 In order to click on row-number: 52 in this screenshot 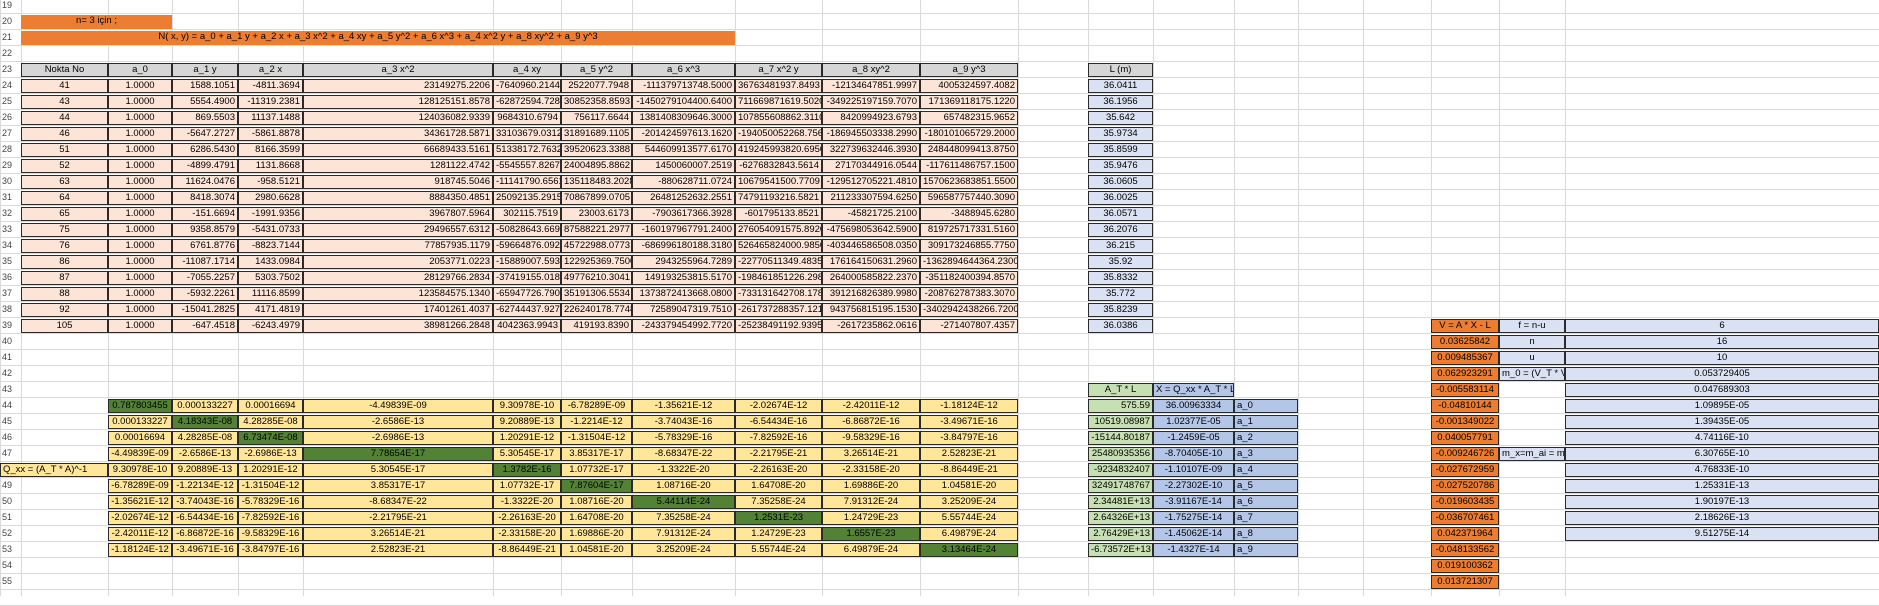, I will do `click(7, 533)`.